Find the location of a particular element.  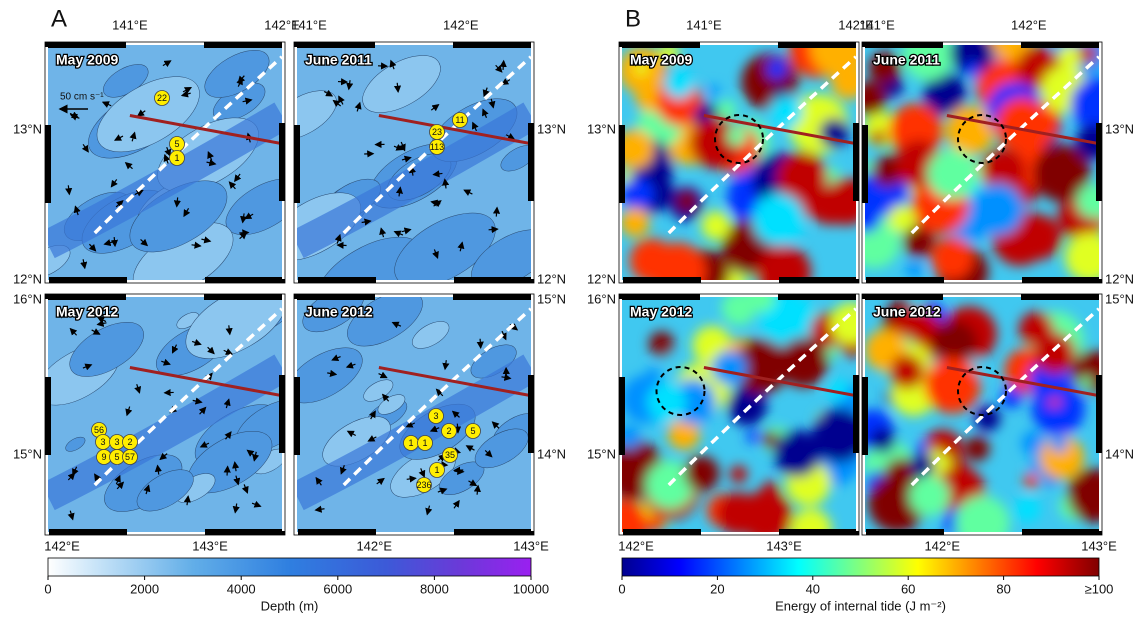

station-count: 113 is located at coordinates (437, 147).